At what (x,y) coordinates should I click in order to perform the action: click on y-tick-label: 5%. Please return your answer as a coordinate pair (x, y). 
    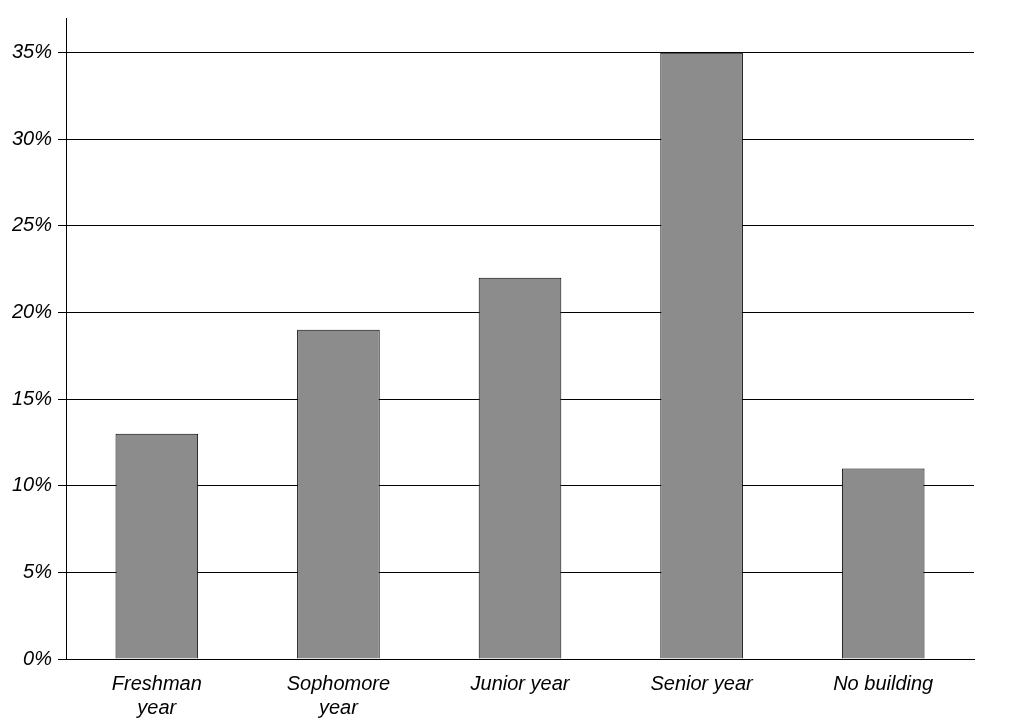
    Looking at the image, I should click on (38, 570).